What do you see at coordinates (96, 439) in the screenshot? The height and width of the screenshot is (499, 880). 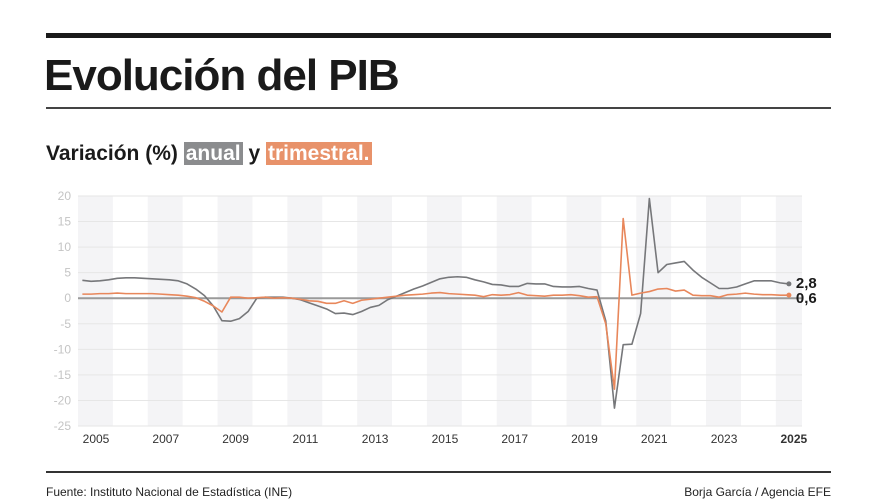 I see `x-tick-label: 2005` at bounding box center [96, 439].